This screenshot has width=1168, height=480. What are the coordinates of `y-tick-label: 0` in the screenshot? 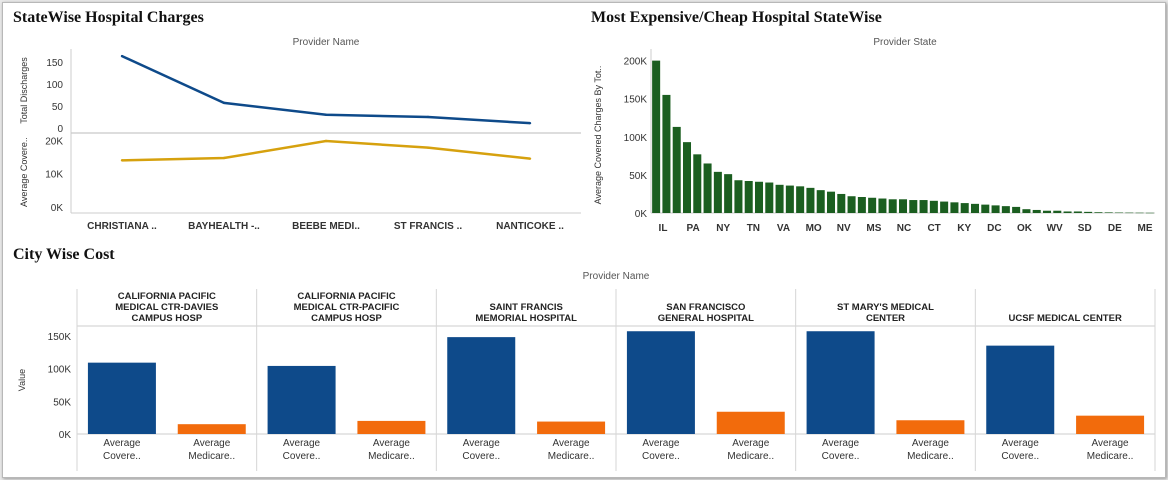 It's located at (60, 129).